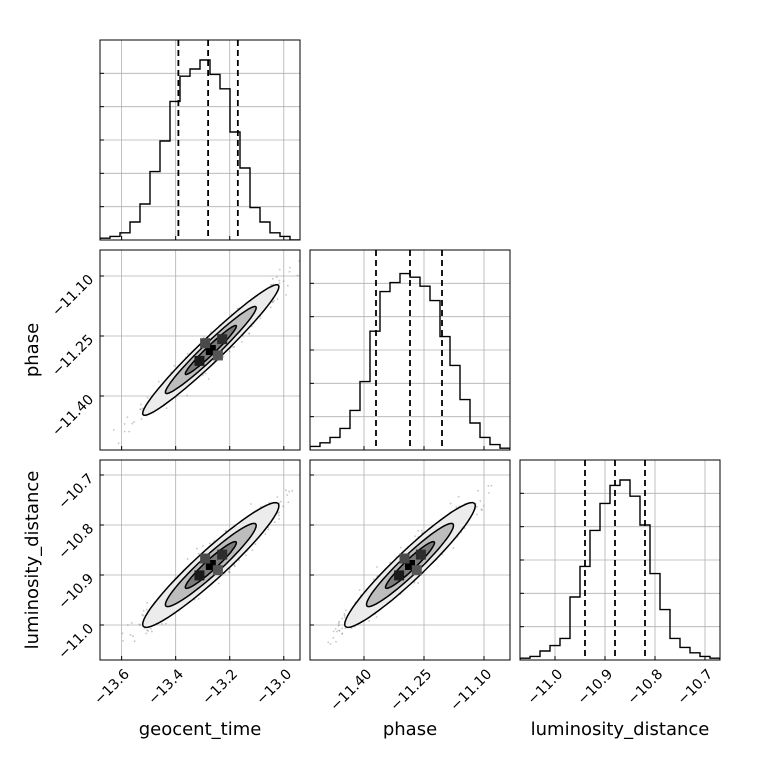 The width and height of the screenshot is (760, 760). What do you see at coordinates (620, 569) in the screenshot?
I see `panel-luminosity-distance-luminosity-distance-histogram` at bounding box center [620, 569].